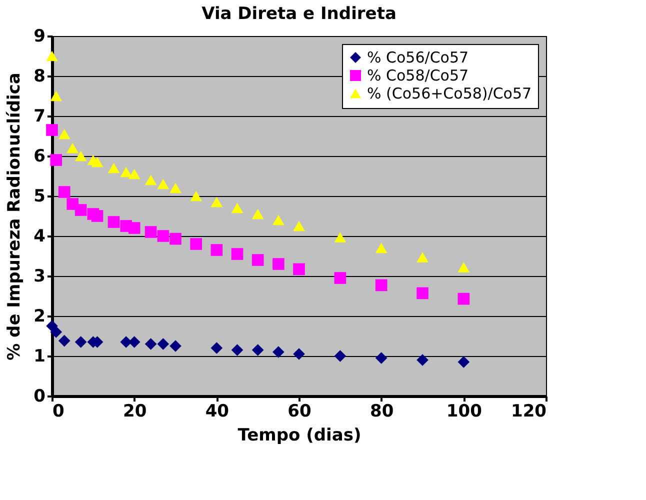 Image resolution: width=646 pixels, height=500 pixels. I want to click on x-tick-label: 60, so click(300, 412).